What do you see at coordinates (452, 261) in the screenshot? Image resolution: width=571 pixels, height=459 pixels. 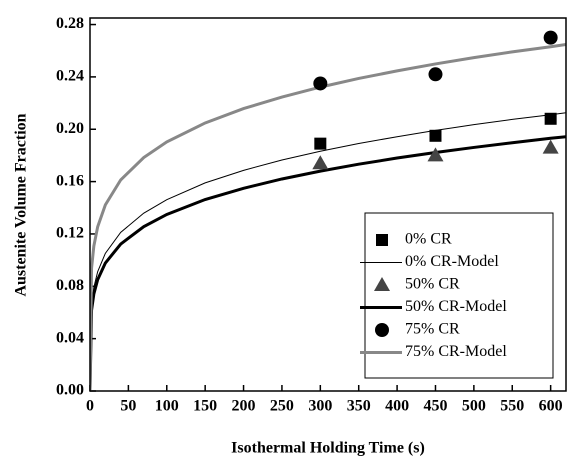 I see `legend-label: 0% CR-Model` at bounding box center [452, 261].